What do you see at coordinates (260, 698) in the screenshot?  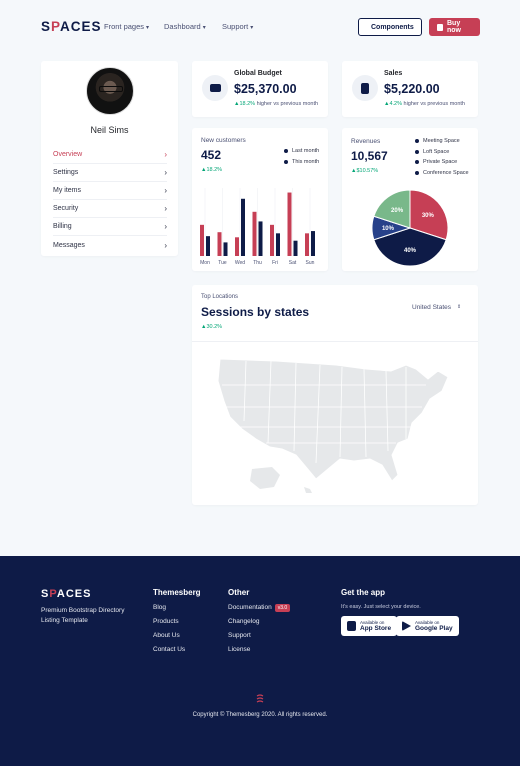 I see `brand-mark-icon` at bounding box center [260, 698].